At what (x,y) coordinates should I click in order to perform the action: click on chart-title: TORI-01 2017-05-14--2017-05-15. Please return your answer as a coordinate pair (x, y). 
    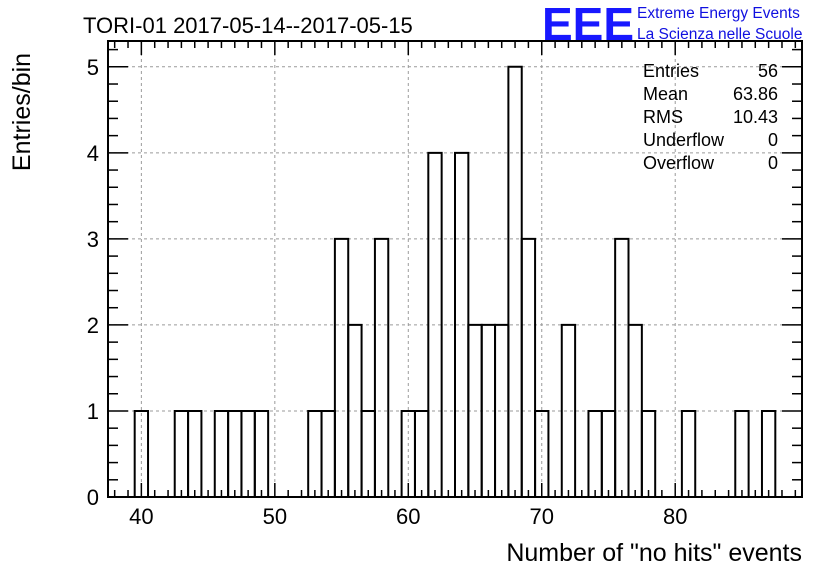
    Looking at the image, I should click on (248, 25).